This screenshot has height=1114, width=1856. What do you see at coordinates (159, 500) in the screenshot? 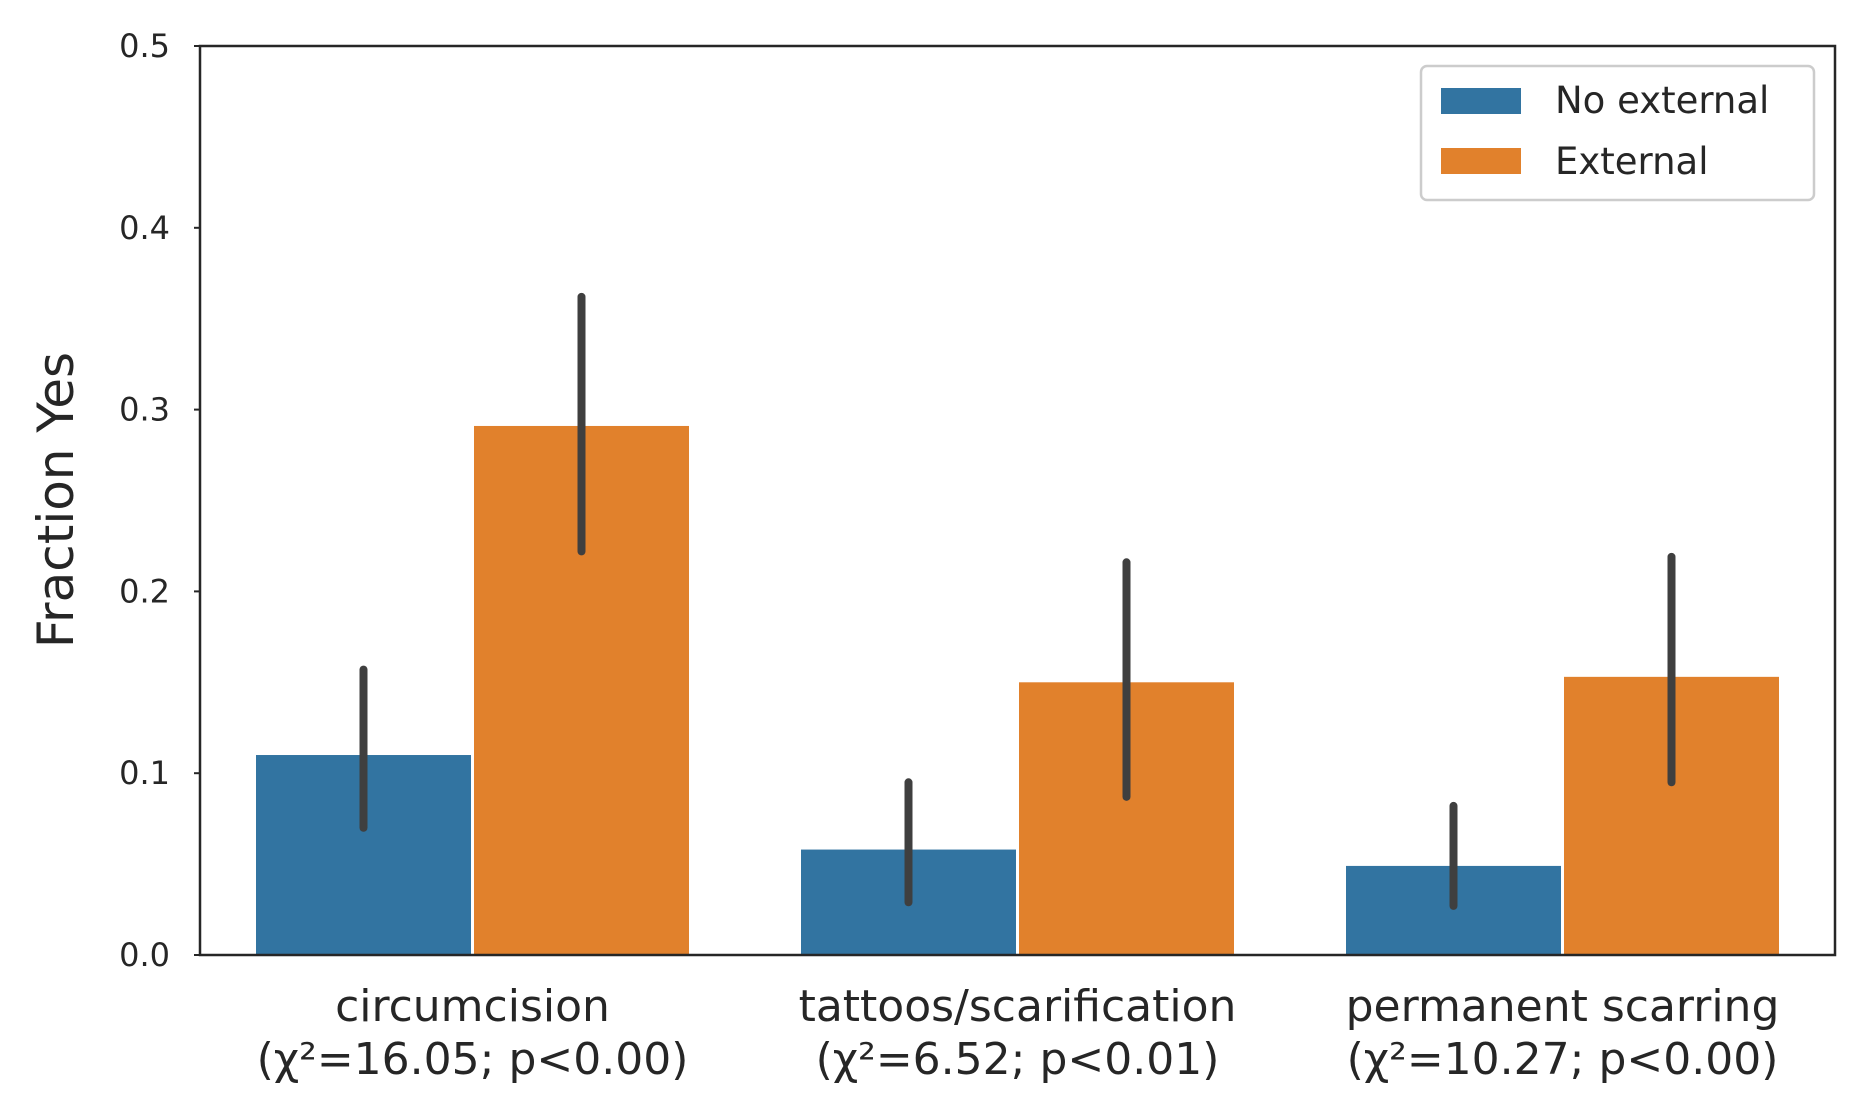
I see `y-axis: 0.0 0.1 0.2 0.3 0.4 0.5` at bounding box center [159, 500].